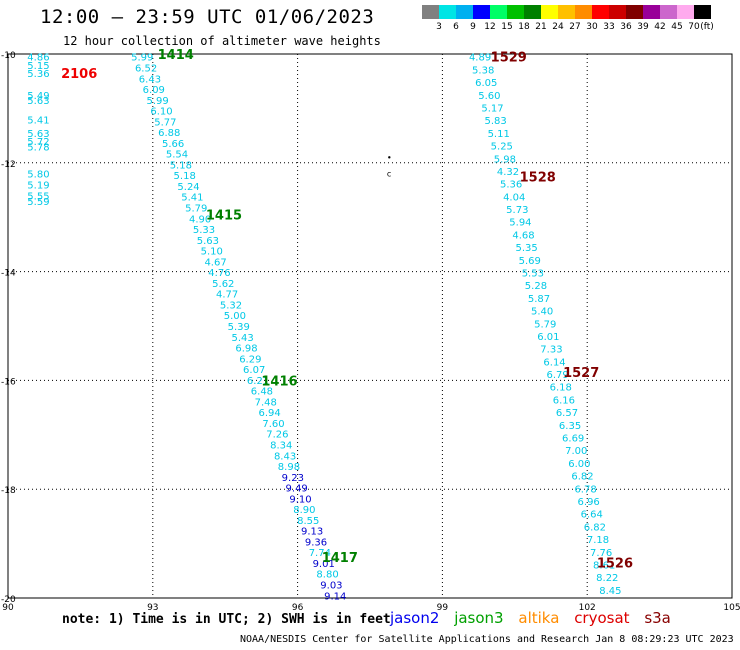 The height and width of the screenshot is (650, 740). I want to click on swh-value-label: 6.78, so click(585, 489).